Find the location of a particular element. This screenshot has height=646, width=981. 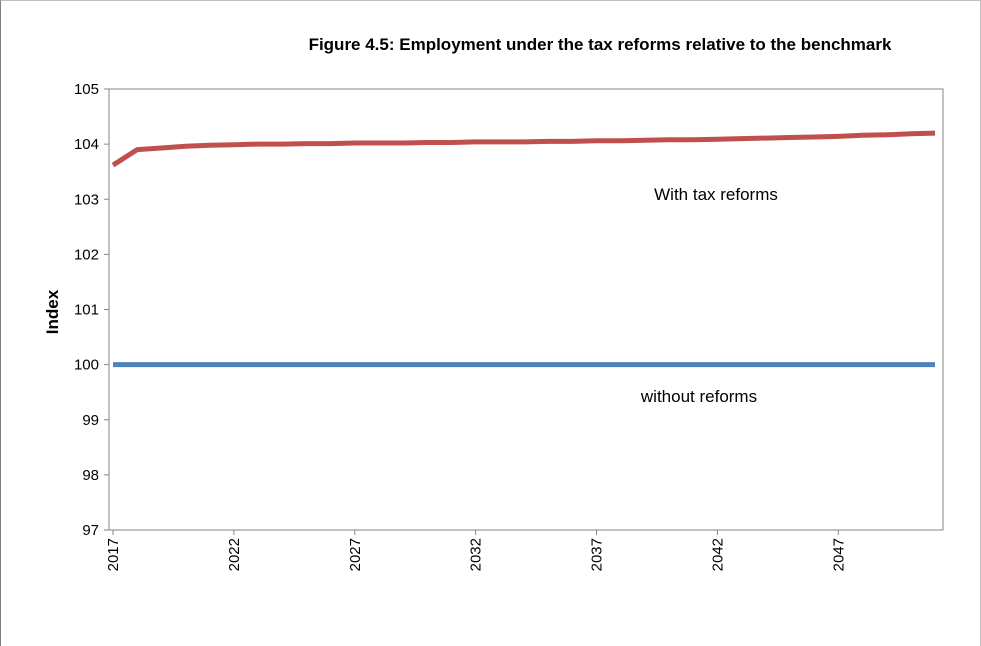

y-tick-label: 101 is located at coordinates (86, 310).